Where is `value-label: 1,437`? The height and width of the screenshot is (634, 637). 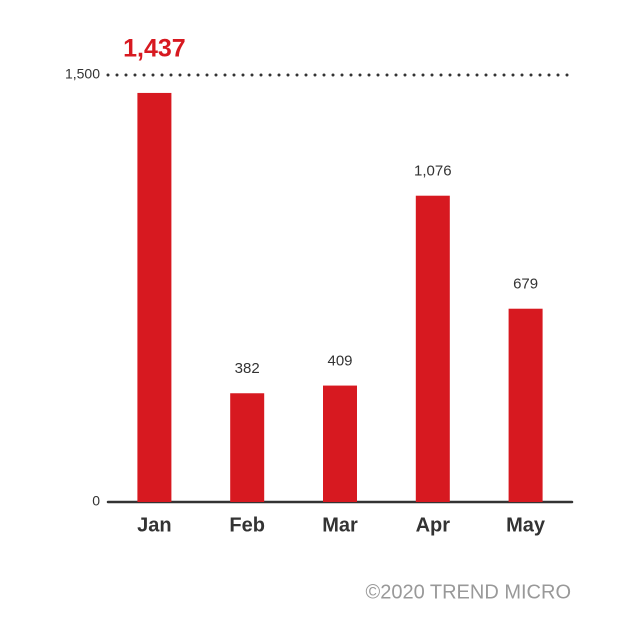
value-label: 1,437 is located at coordinates (154, 49).